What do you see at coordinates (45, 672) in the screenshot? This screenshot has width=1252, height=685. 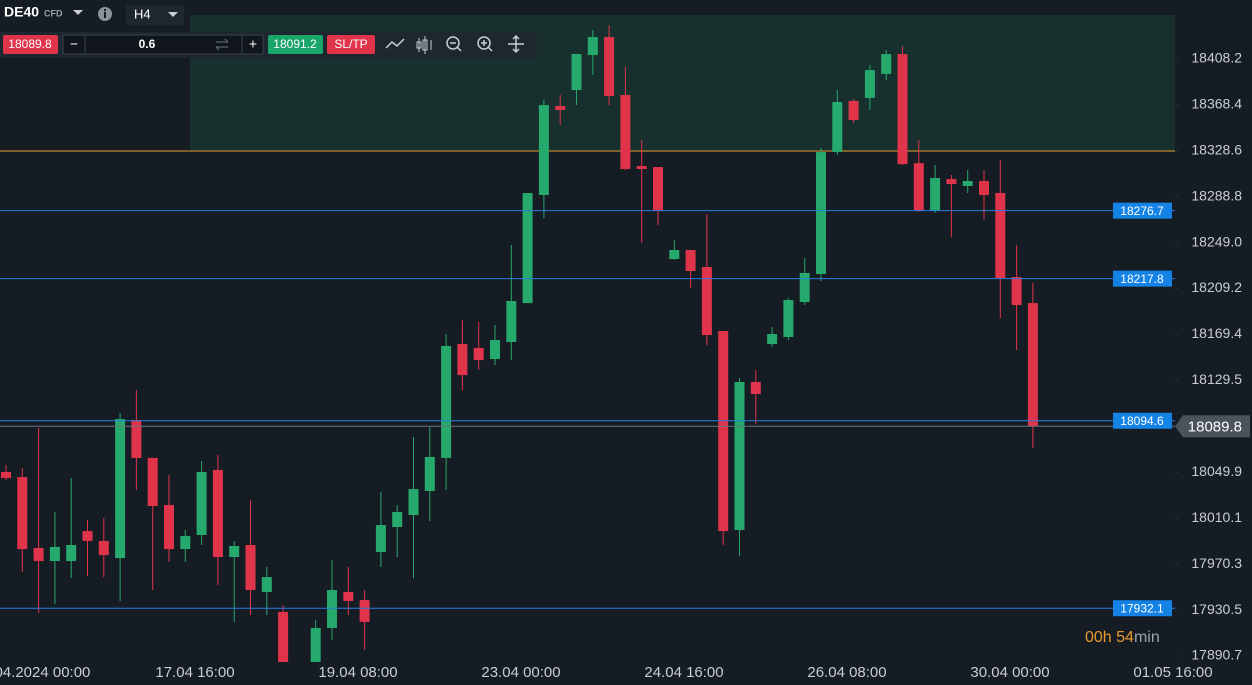 I see `x-tick-label: 16.04.2024 00:00` at bounding box center [45, 672].